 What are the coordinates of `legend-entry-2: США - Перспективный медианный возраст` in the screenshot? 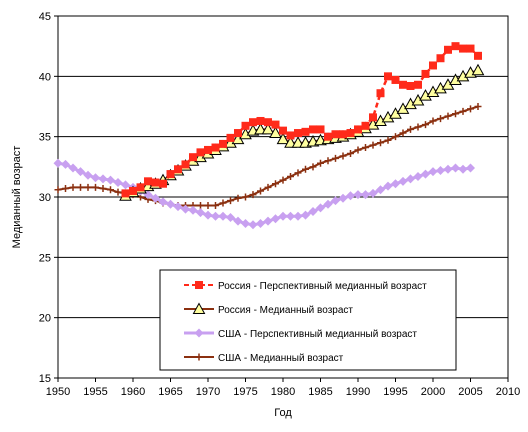 It's located at (300, 334).